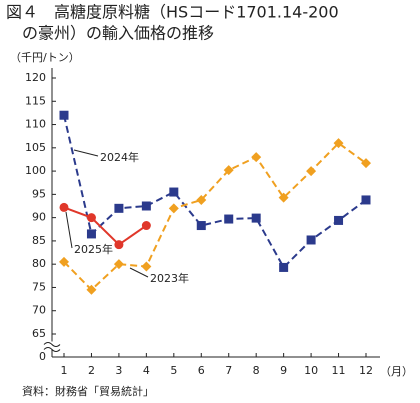 This screenshot has height=403, width=420. I want to click on y-tick-label: 105, so click(35, 147).